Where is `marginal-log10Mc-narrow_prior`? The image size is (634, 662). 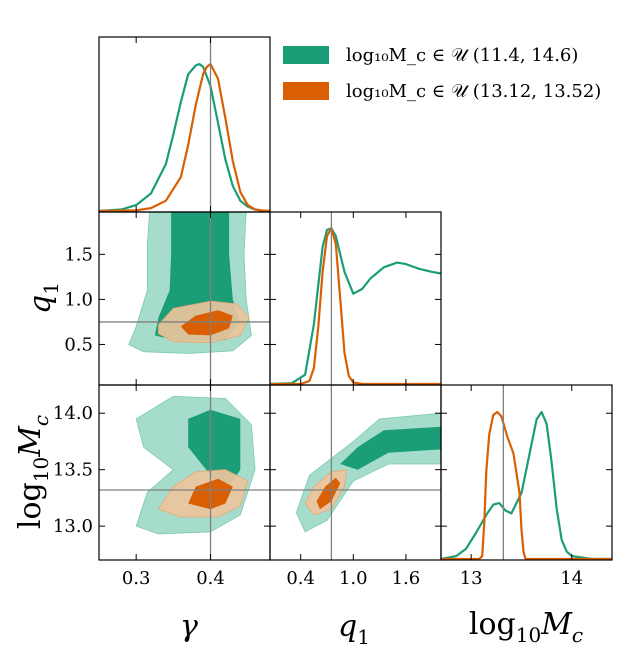
marginal-log10Mc-narrow_prior is located at coordinates (526, 485).